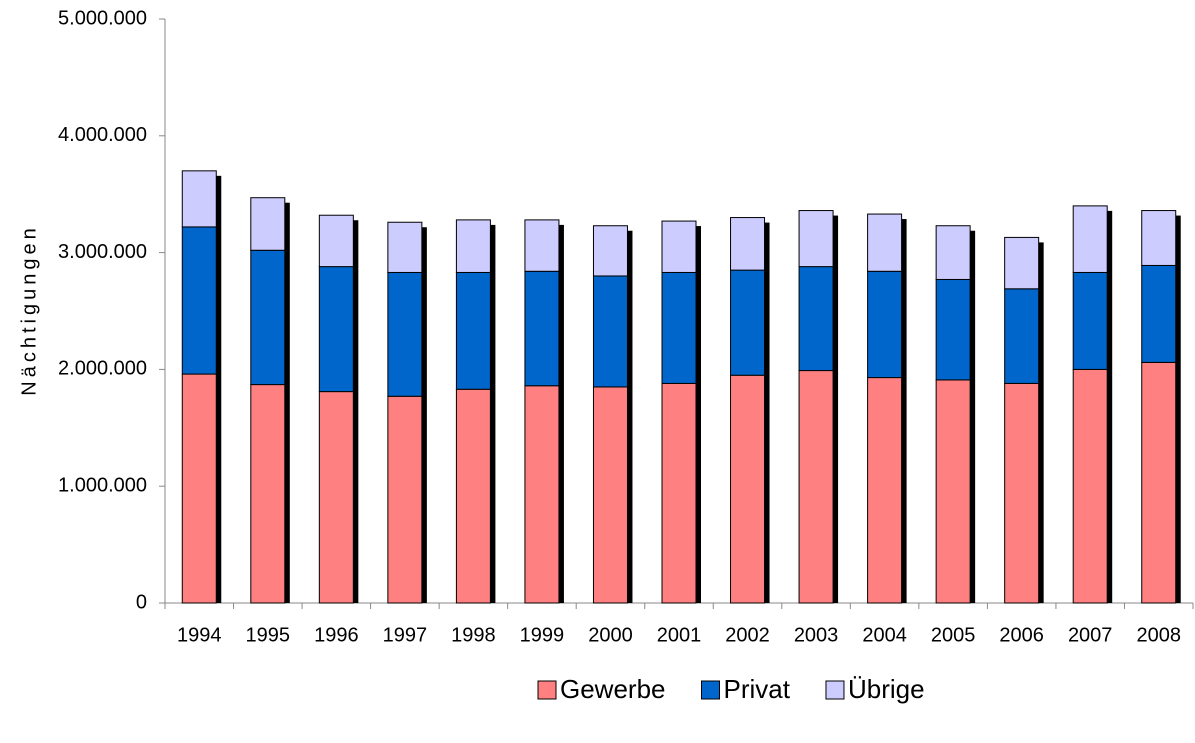 The height and width of the screenshot is (743, 1195). Describe the element at coordinates (29, 309) in the screenshot. I see `y-axis-label: Nächtigungen` at that location.